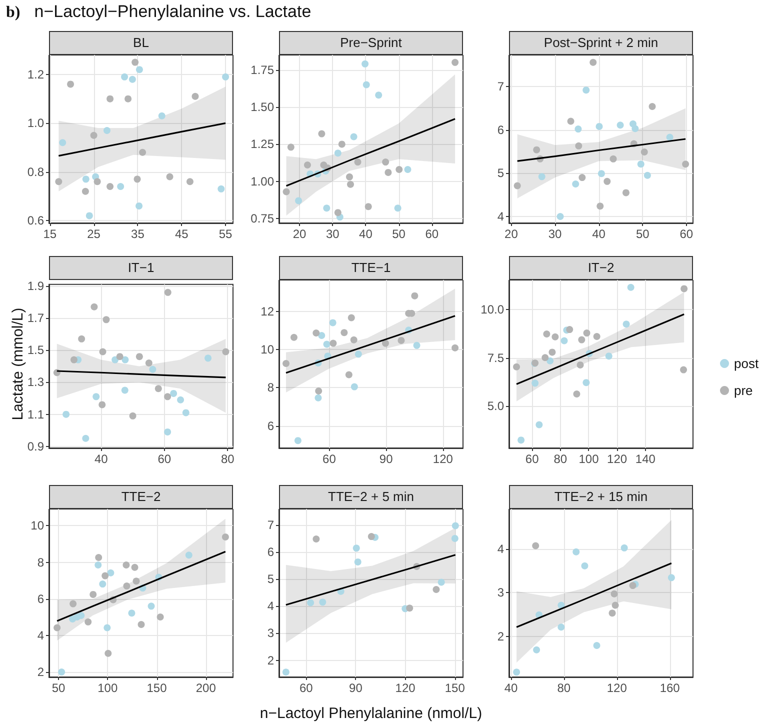 Image resolution: width=779 pixels, height=724 pixels. I want to click on y-tick-label: 1.5, so click(35, 350).